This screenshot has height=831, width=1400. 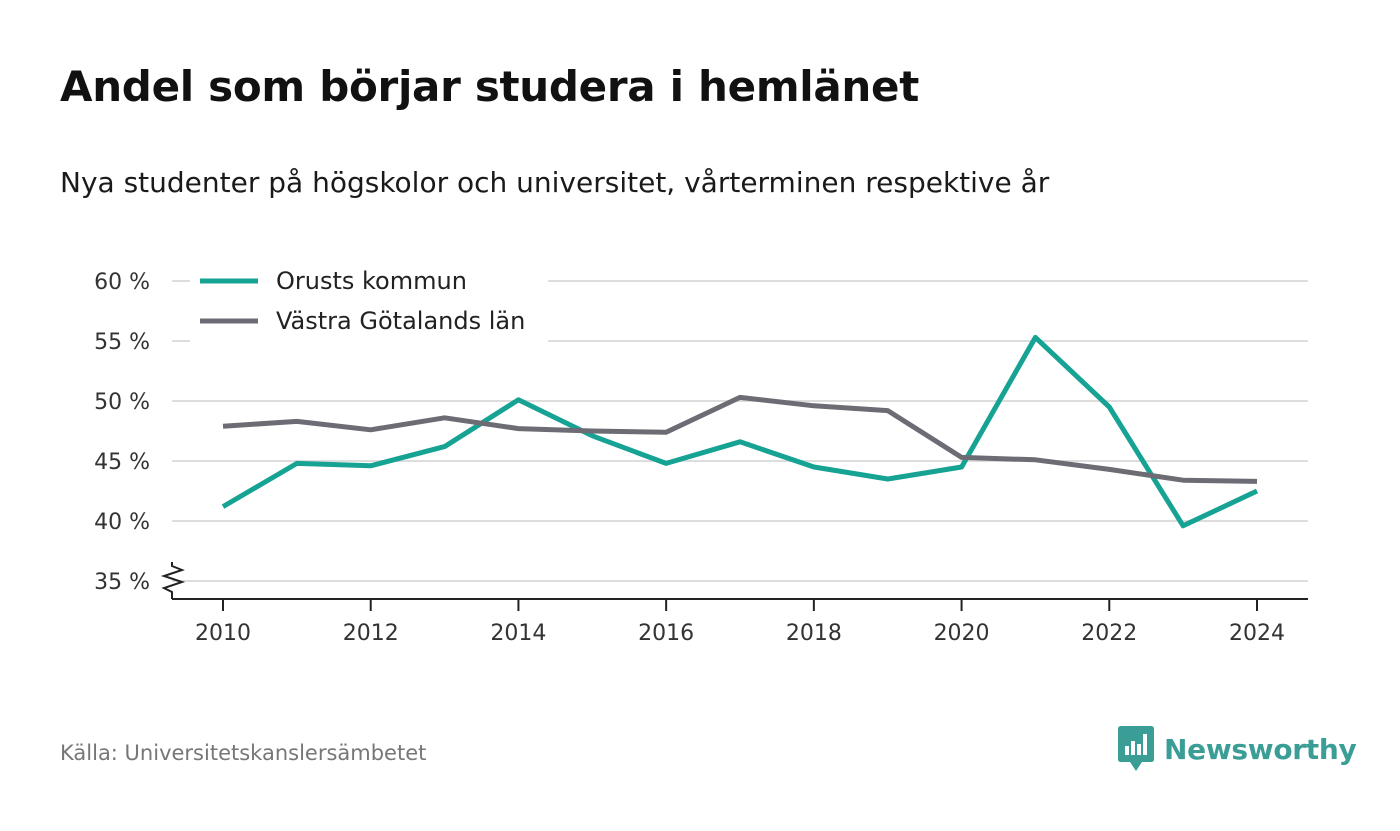 I want to click on x-tick-label: 2012, so click(x=371, y=633).